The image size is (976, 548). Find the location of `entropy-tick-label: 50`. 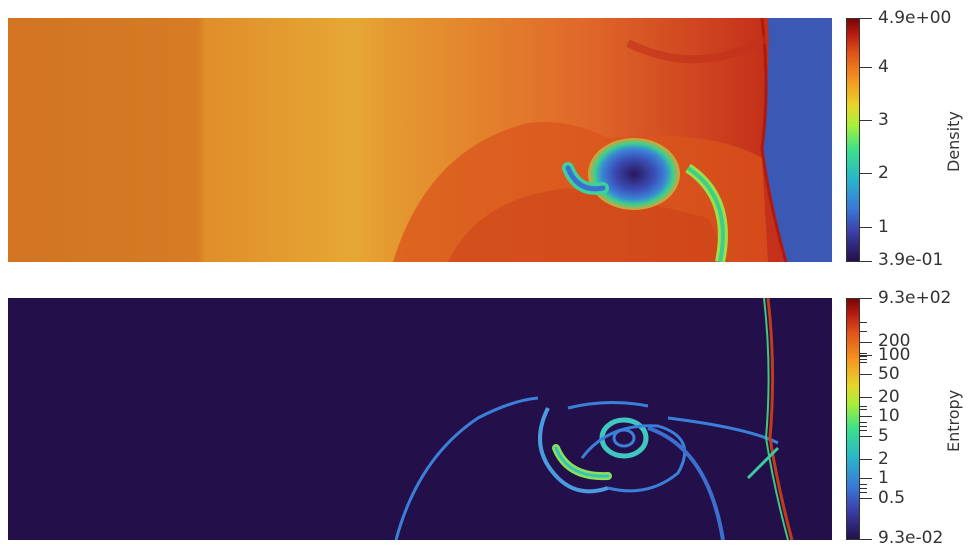

entropy-tick-label: 50 is located at coordinates (889, 374).